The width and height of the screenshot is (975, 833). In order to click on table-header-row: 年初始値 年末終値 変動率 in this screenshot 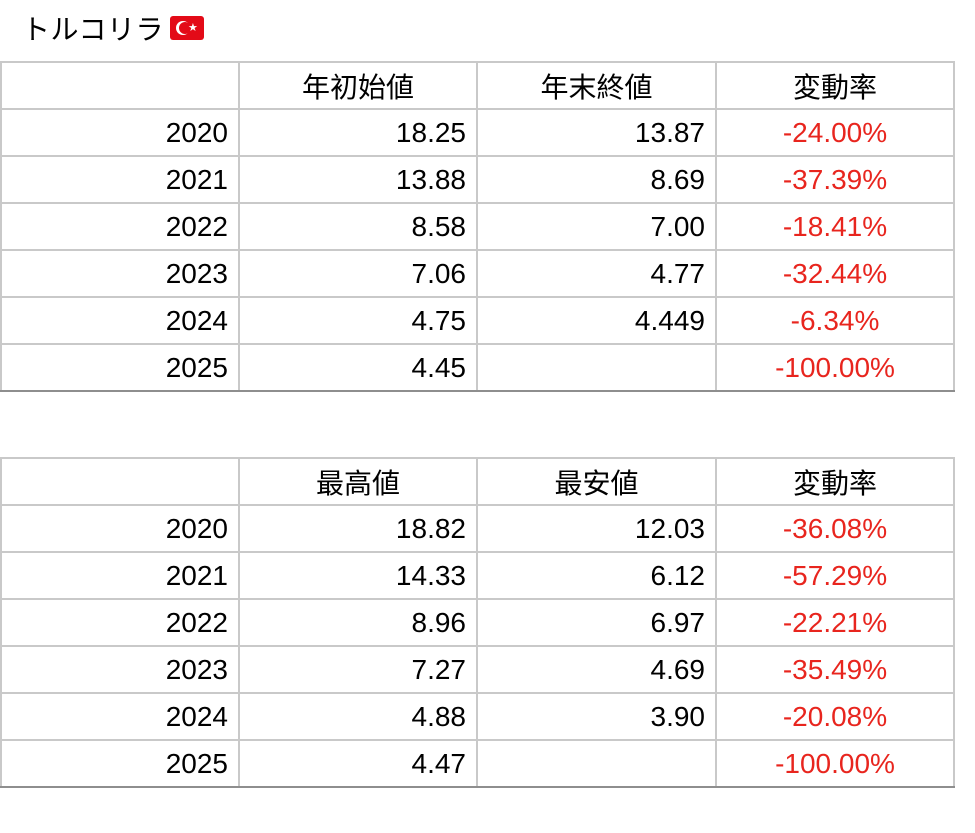, I will do `click(477, 85)`.